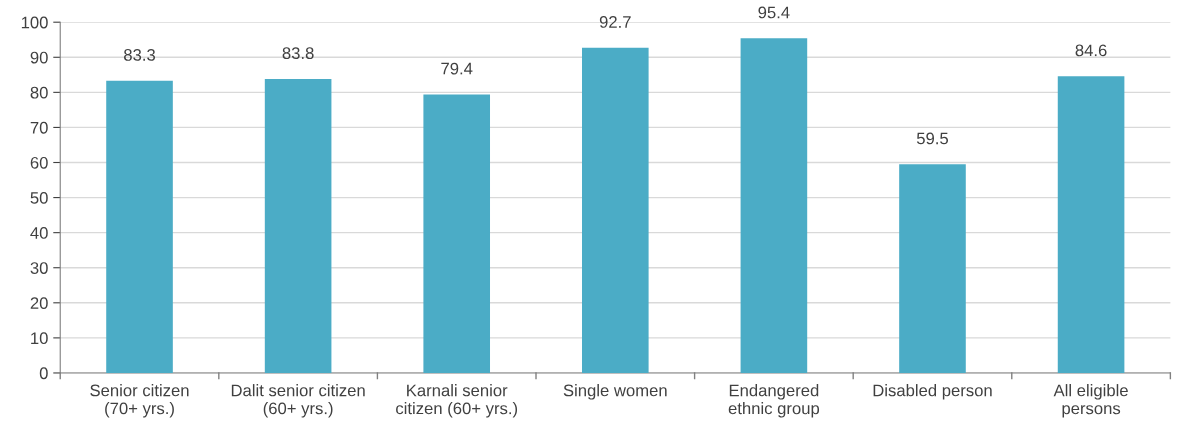  I want to click on x-tick-label: Single women, so click(615, 392).